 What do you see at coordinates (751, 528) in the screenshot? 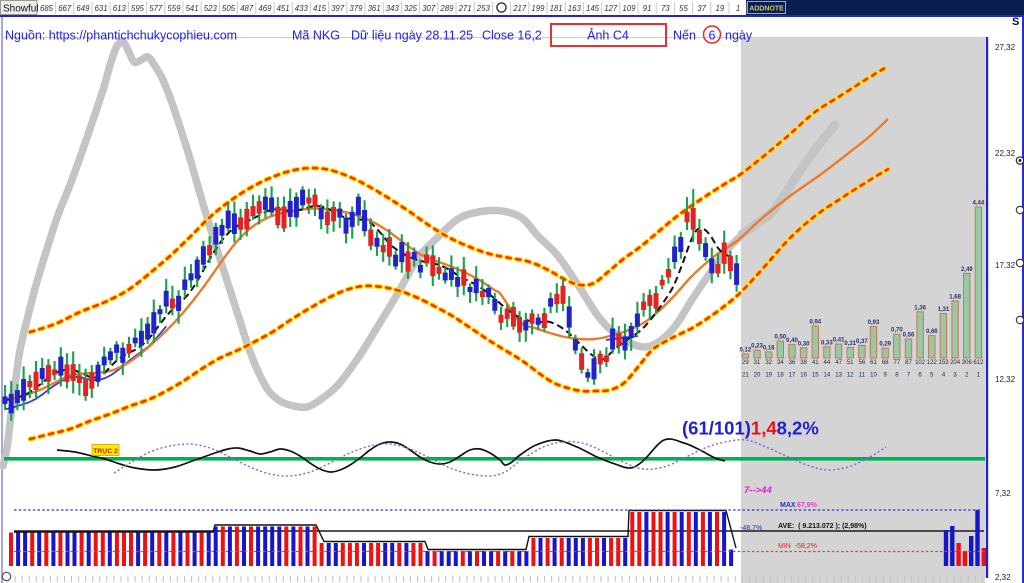
I see `svg-text: -48,7%` at bounding box center [751, 528].